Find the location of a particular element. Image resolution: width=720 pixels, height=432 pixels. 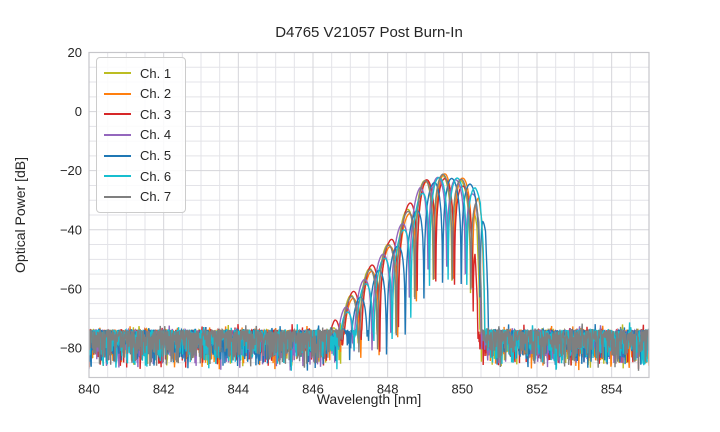

legend-item-ch-5: Ch. 5 is located at coordinates (144, 155).